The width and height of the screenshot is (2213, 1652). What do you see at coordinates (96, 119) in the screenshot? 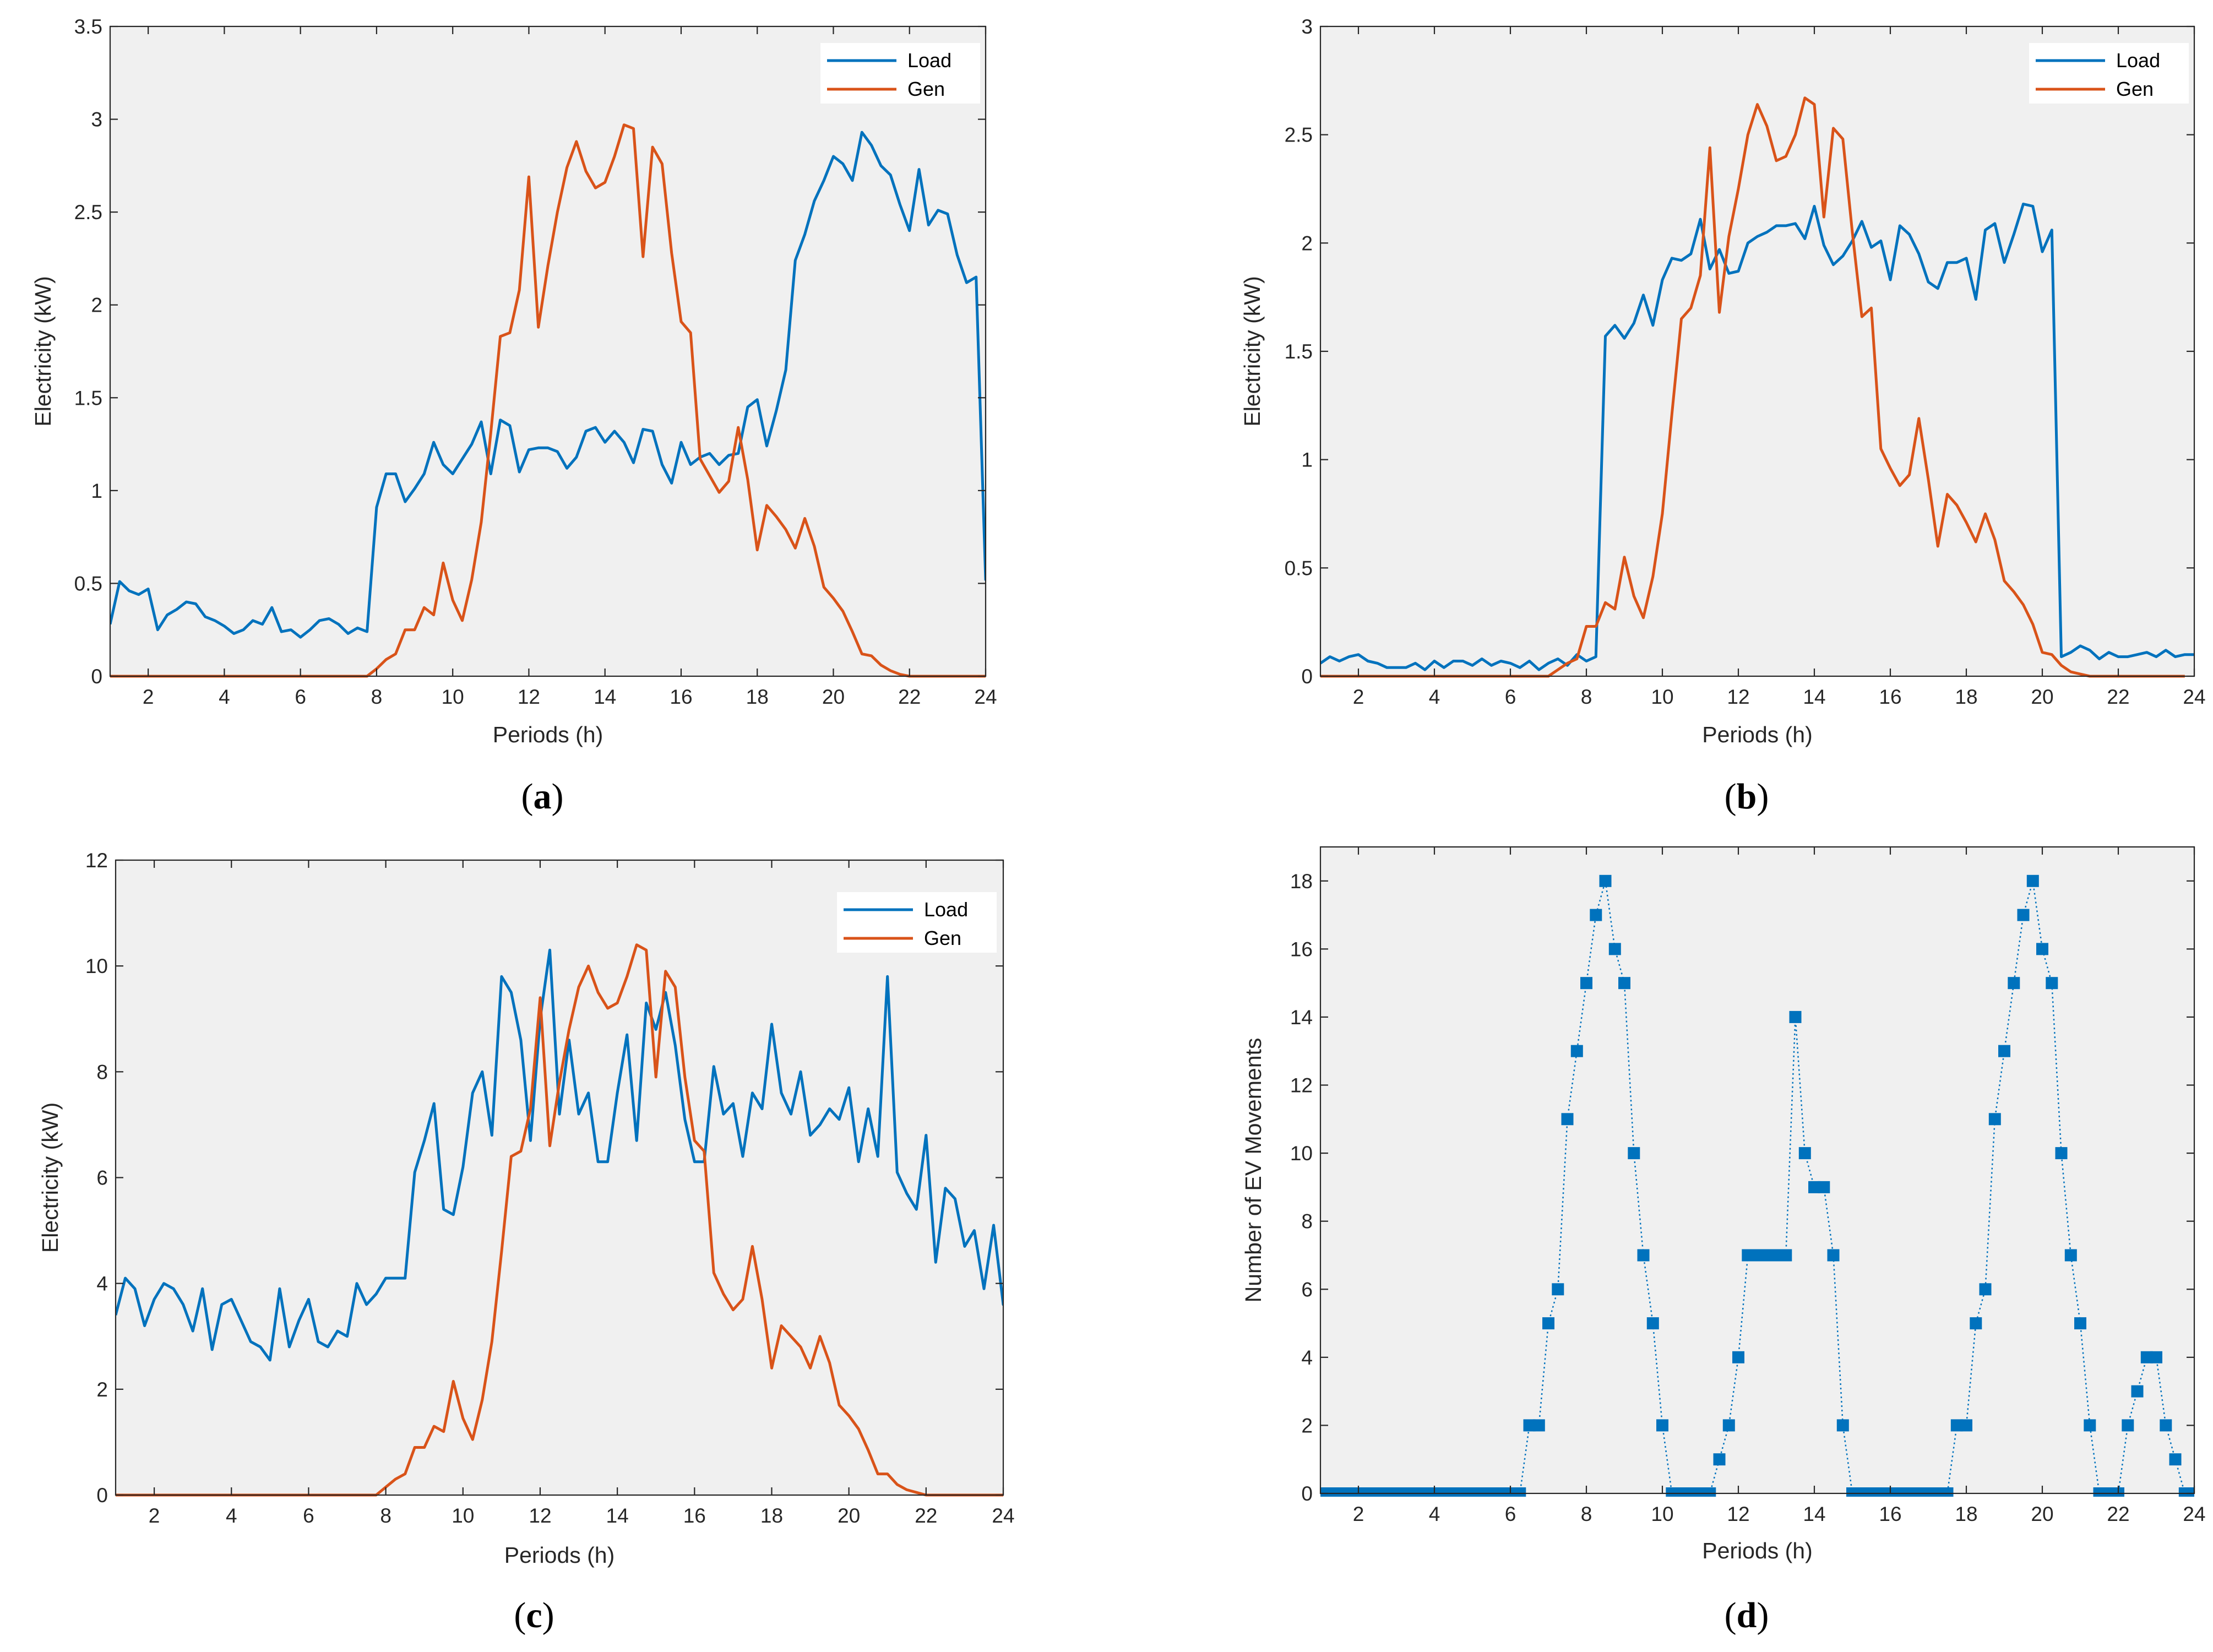
I see `y-tick-label: 3` at bounding box center [96, 119].